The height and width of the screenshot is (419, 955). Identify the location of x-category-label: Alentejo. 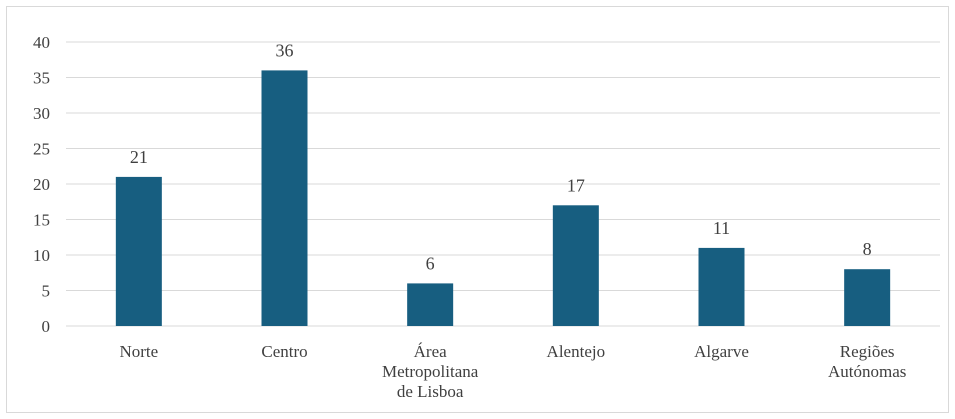
(576, 351).